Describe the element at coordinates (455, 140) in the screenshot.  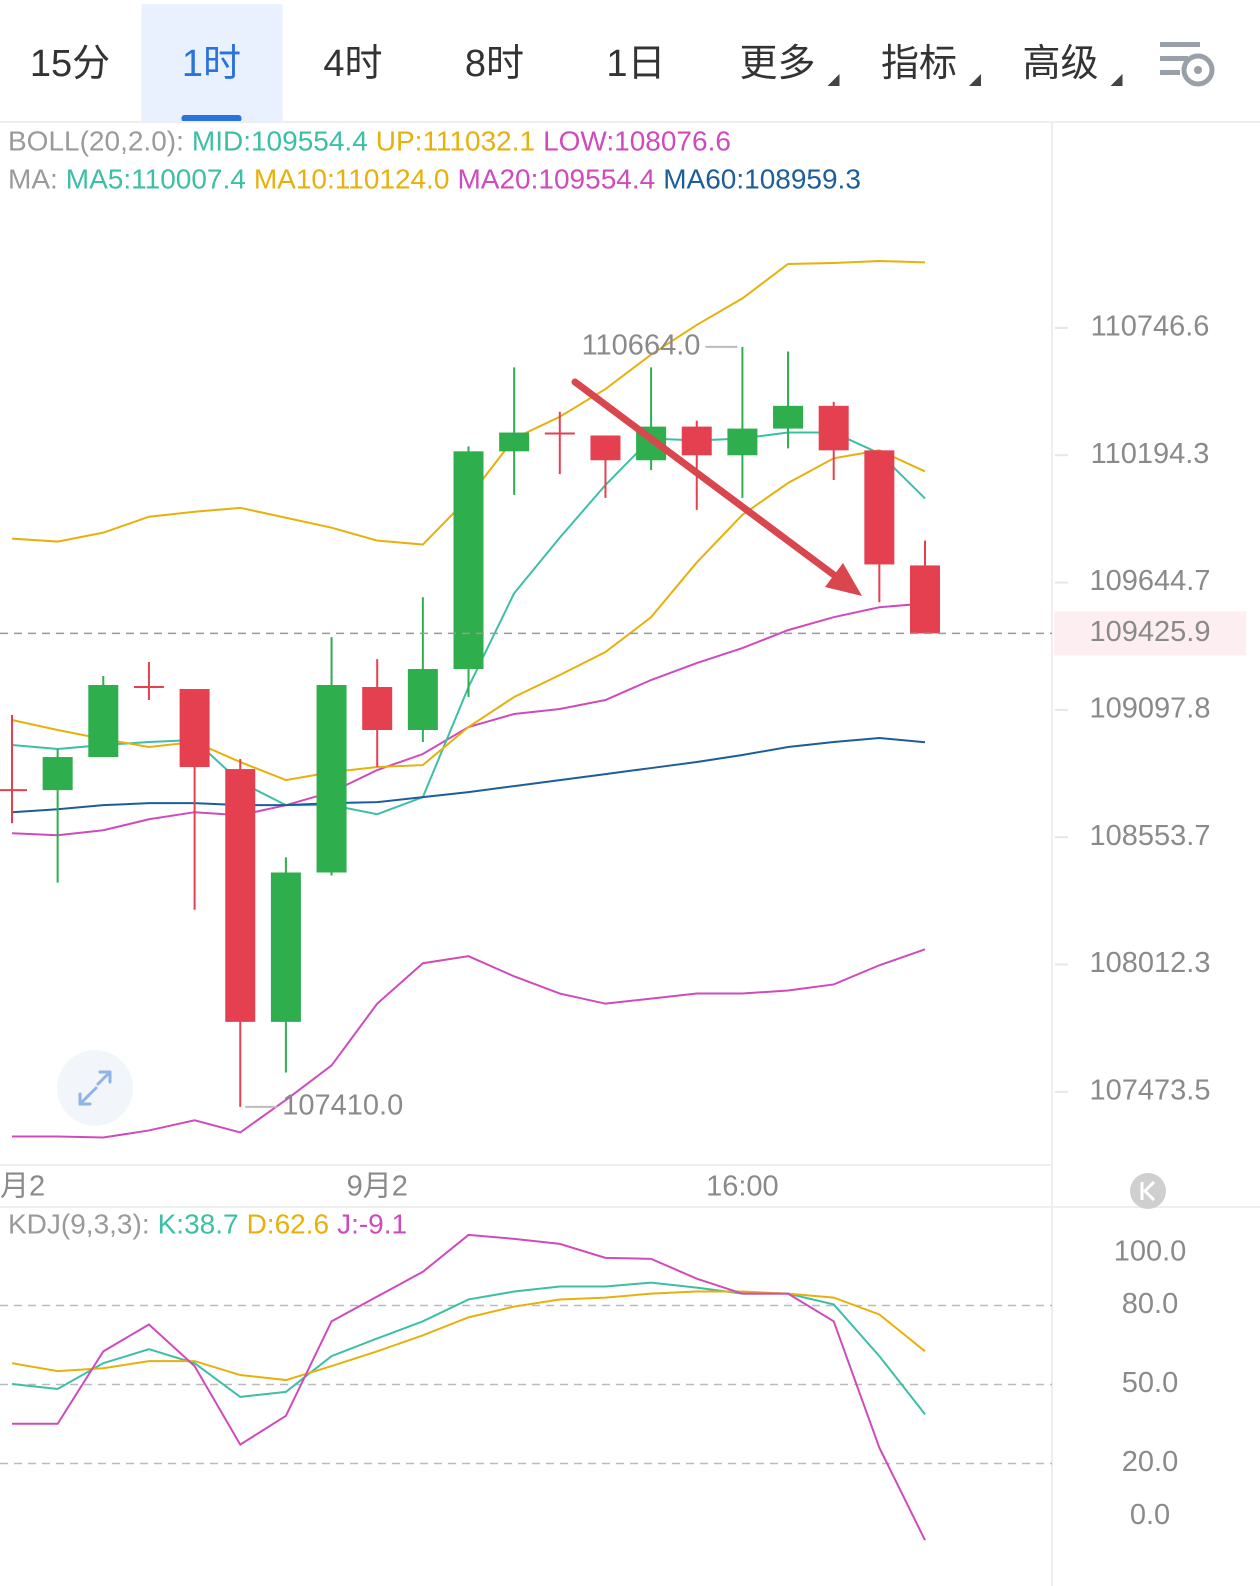
I see `legend-entry: UP:111032.1` at that location.